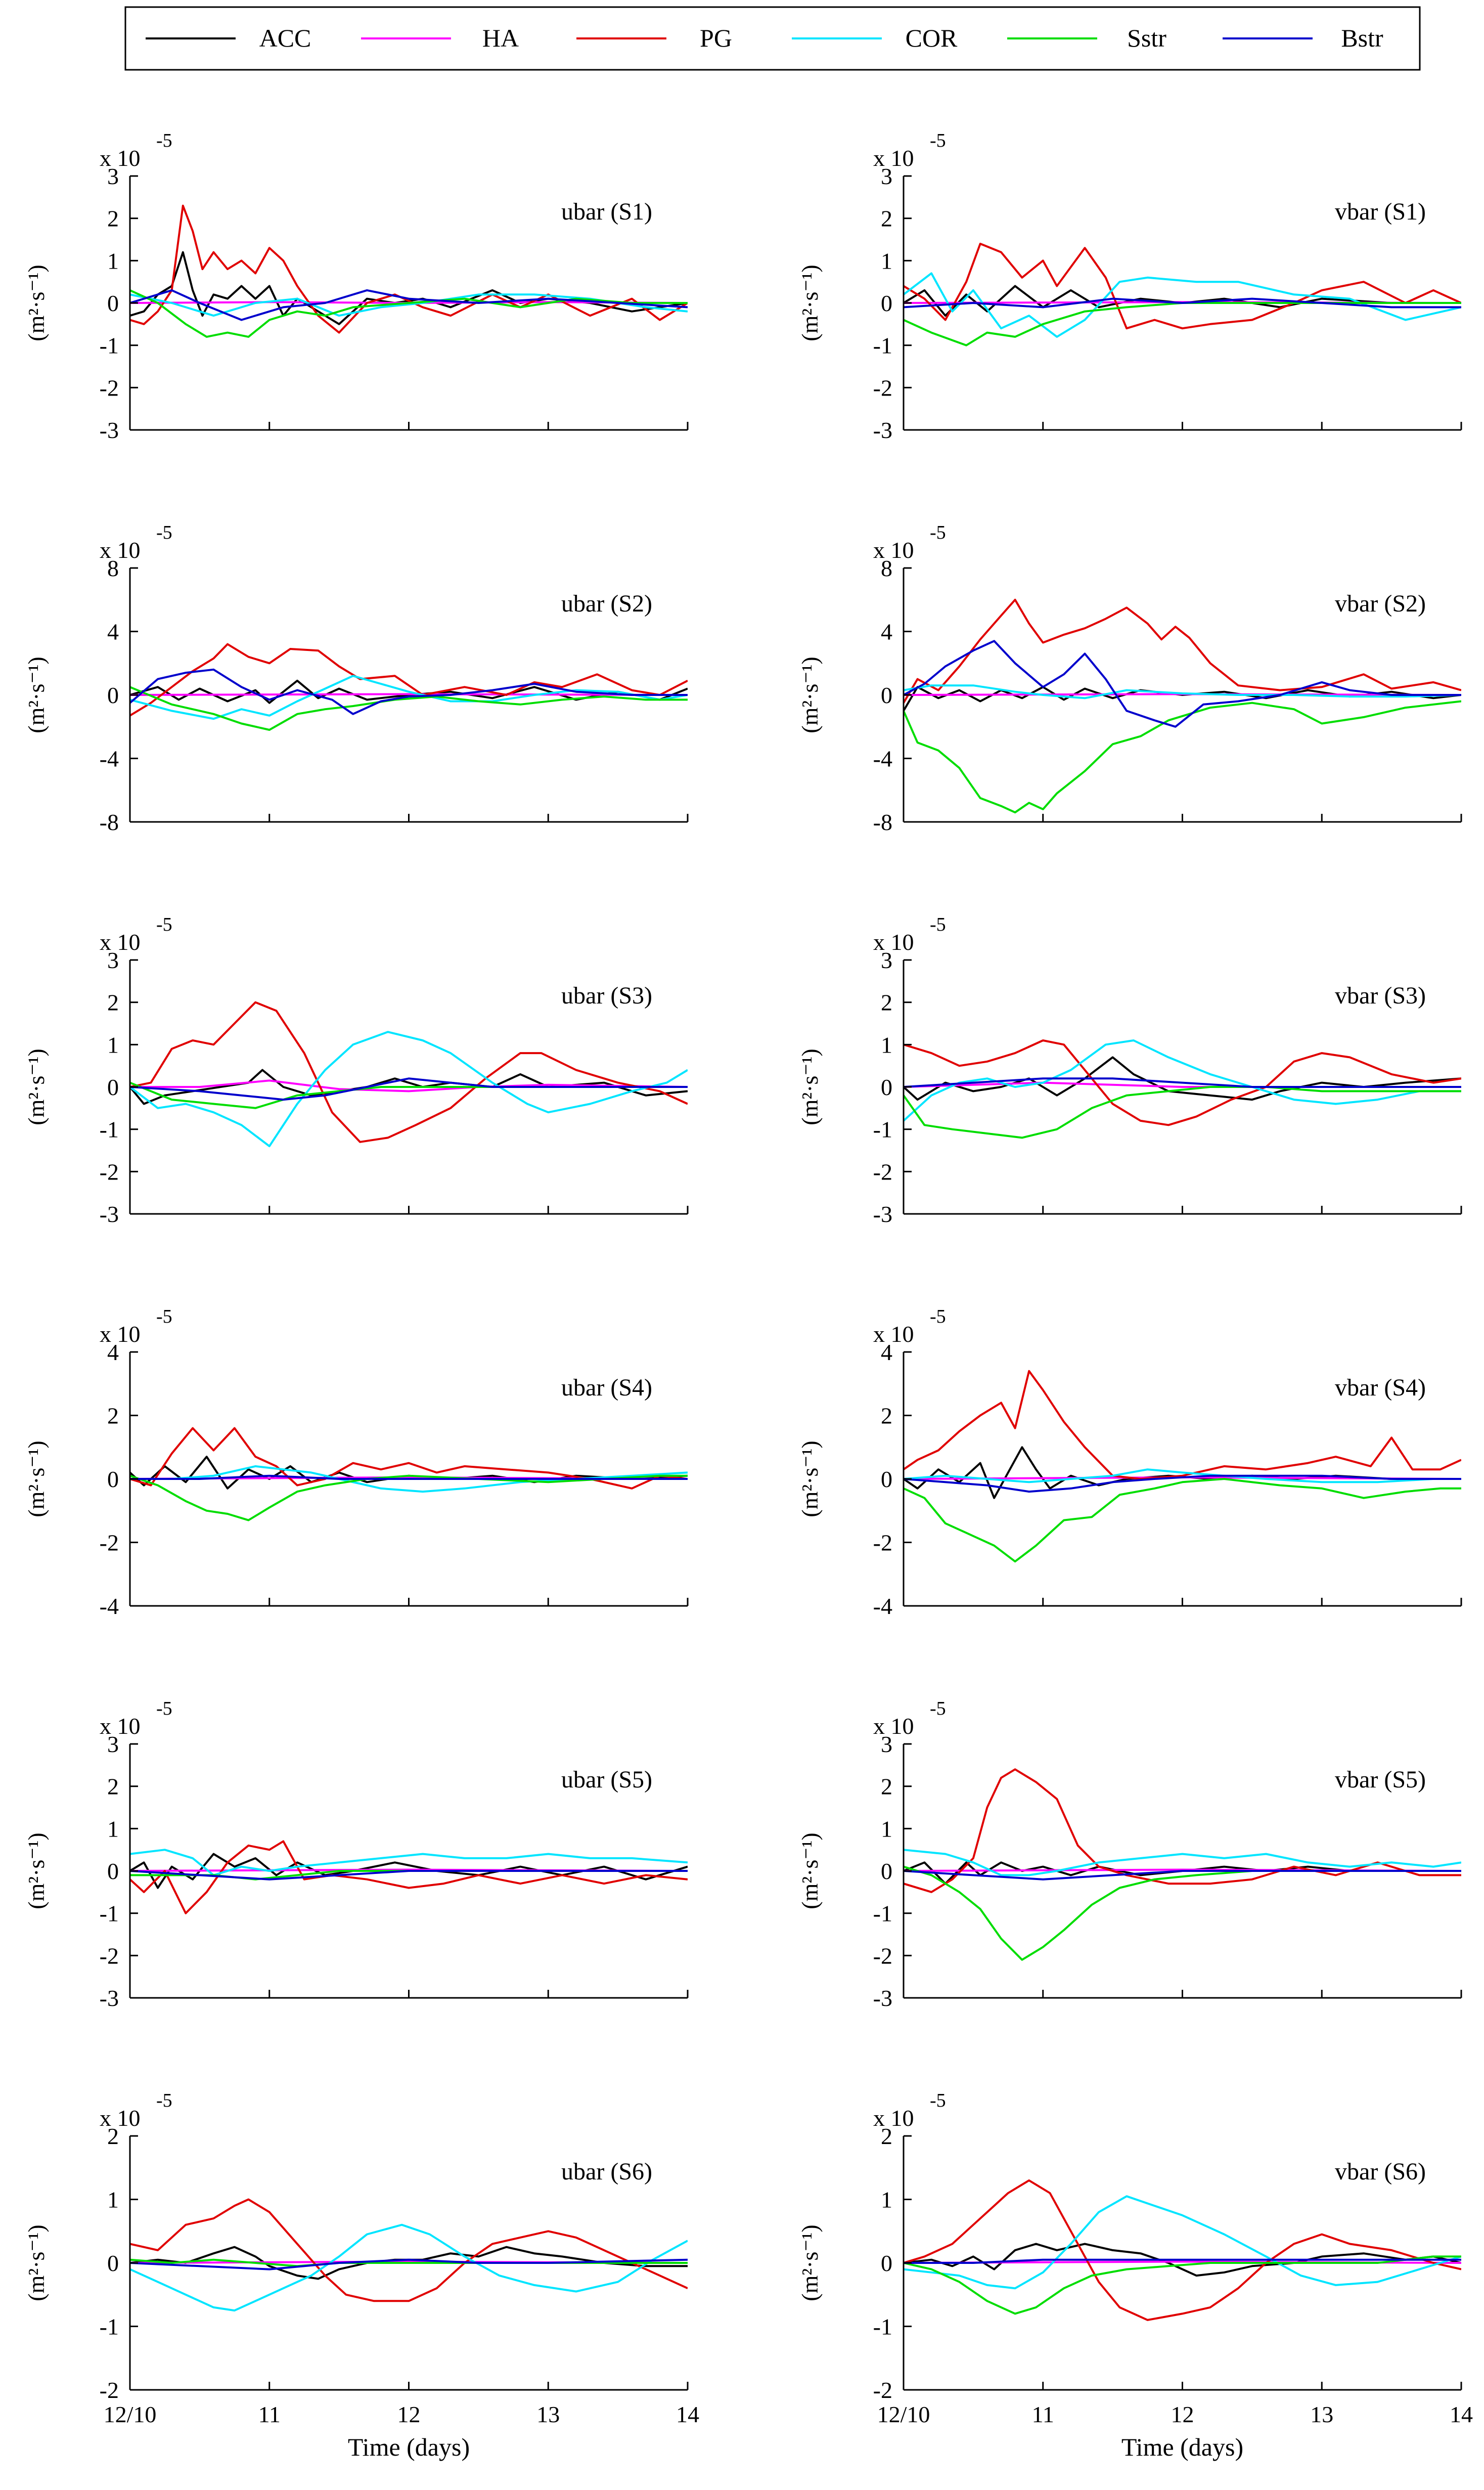  Describe the element at coordinates (772, 39) in the screenshot. I see `legend: ACC HA PG COR Sstr Bstr` at that location.